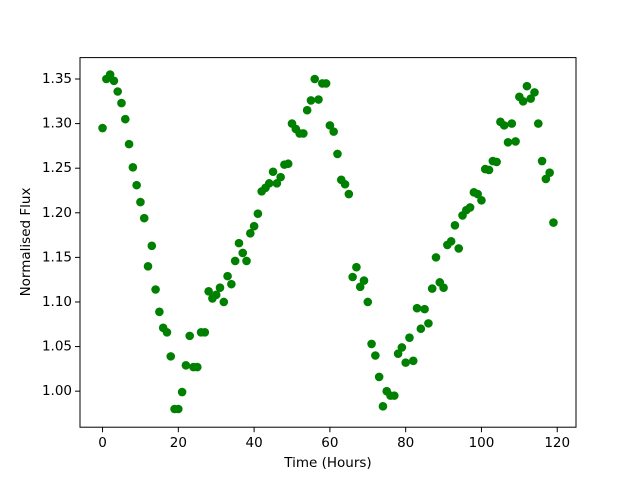 The width and height of the screenshot is (640, 480). What do you see at coordinates (57, 391) in the screenshot?
I see `y-tick-label: 1.00` at bounding box center [57, 391].